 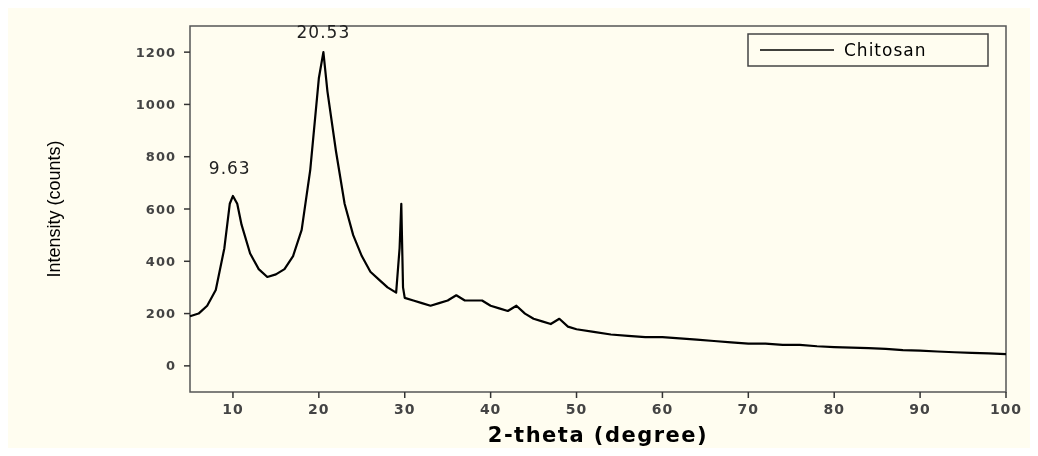 I want to click on x-tick-label: 20, so click(x=319, y=409).